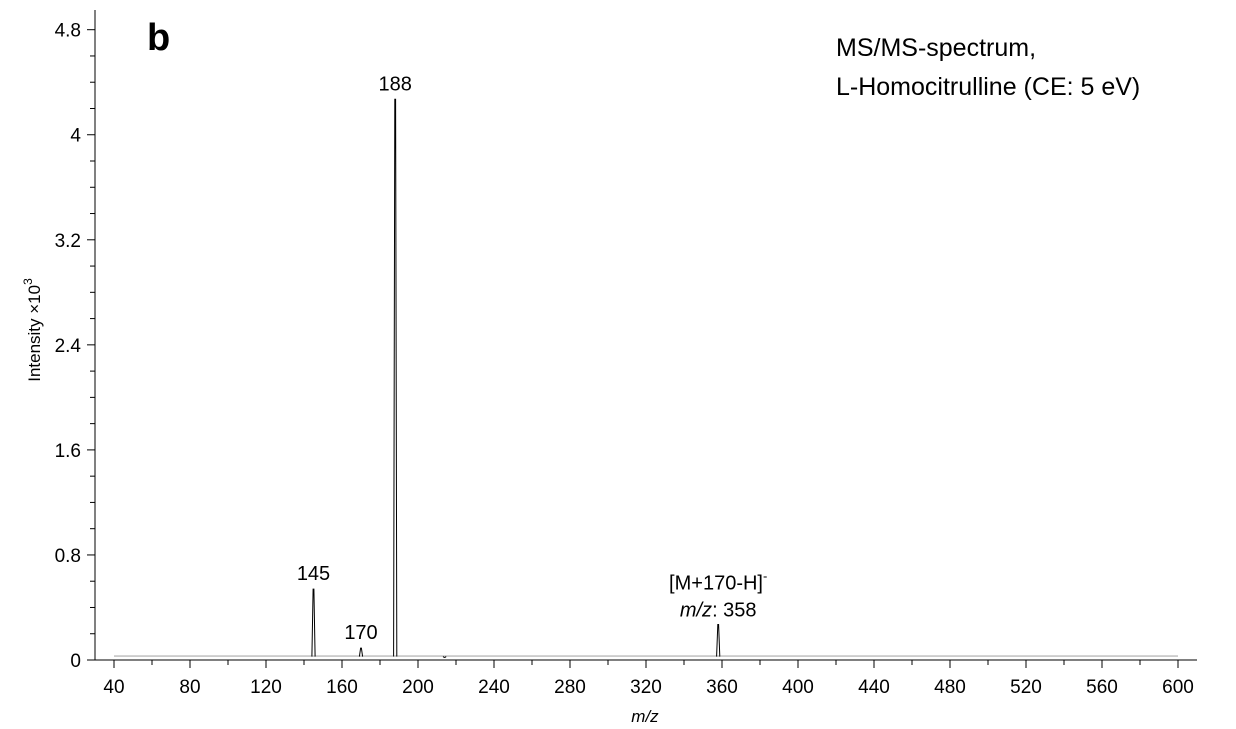 The width and height of the screenshot is (1236, 729). I want to click on x-tick-label: 440, so click(874, 687).